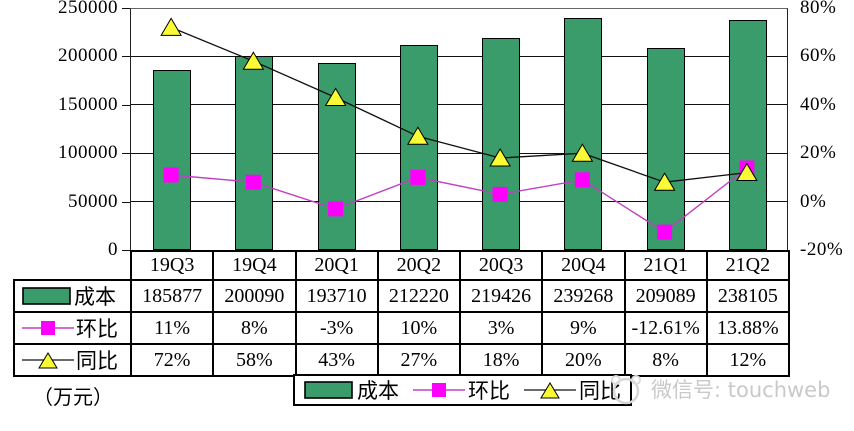 Image resolution: width=854 pixels, height=431 pixels. I want to click on table-cell: 43%, so click(336, 360).